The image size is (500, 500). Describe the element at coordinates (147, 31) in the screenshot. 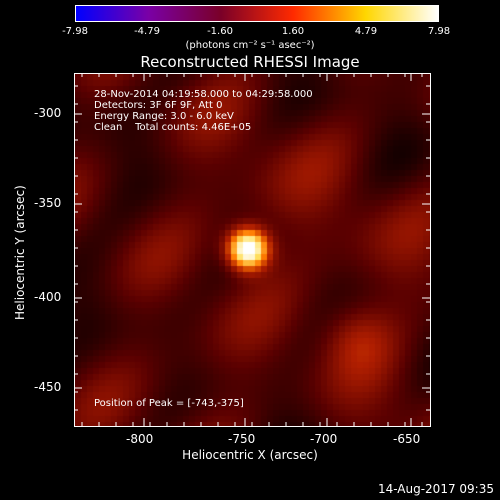

I see `colorbar-tick-label: -4.79` at that location.